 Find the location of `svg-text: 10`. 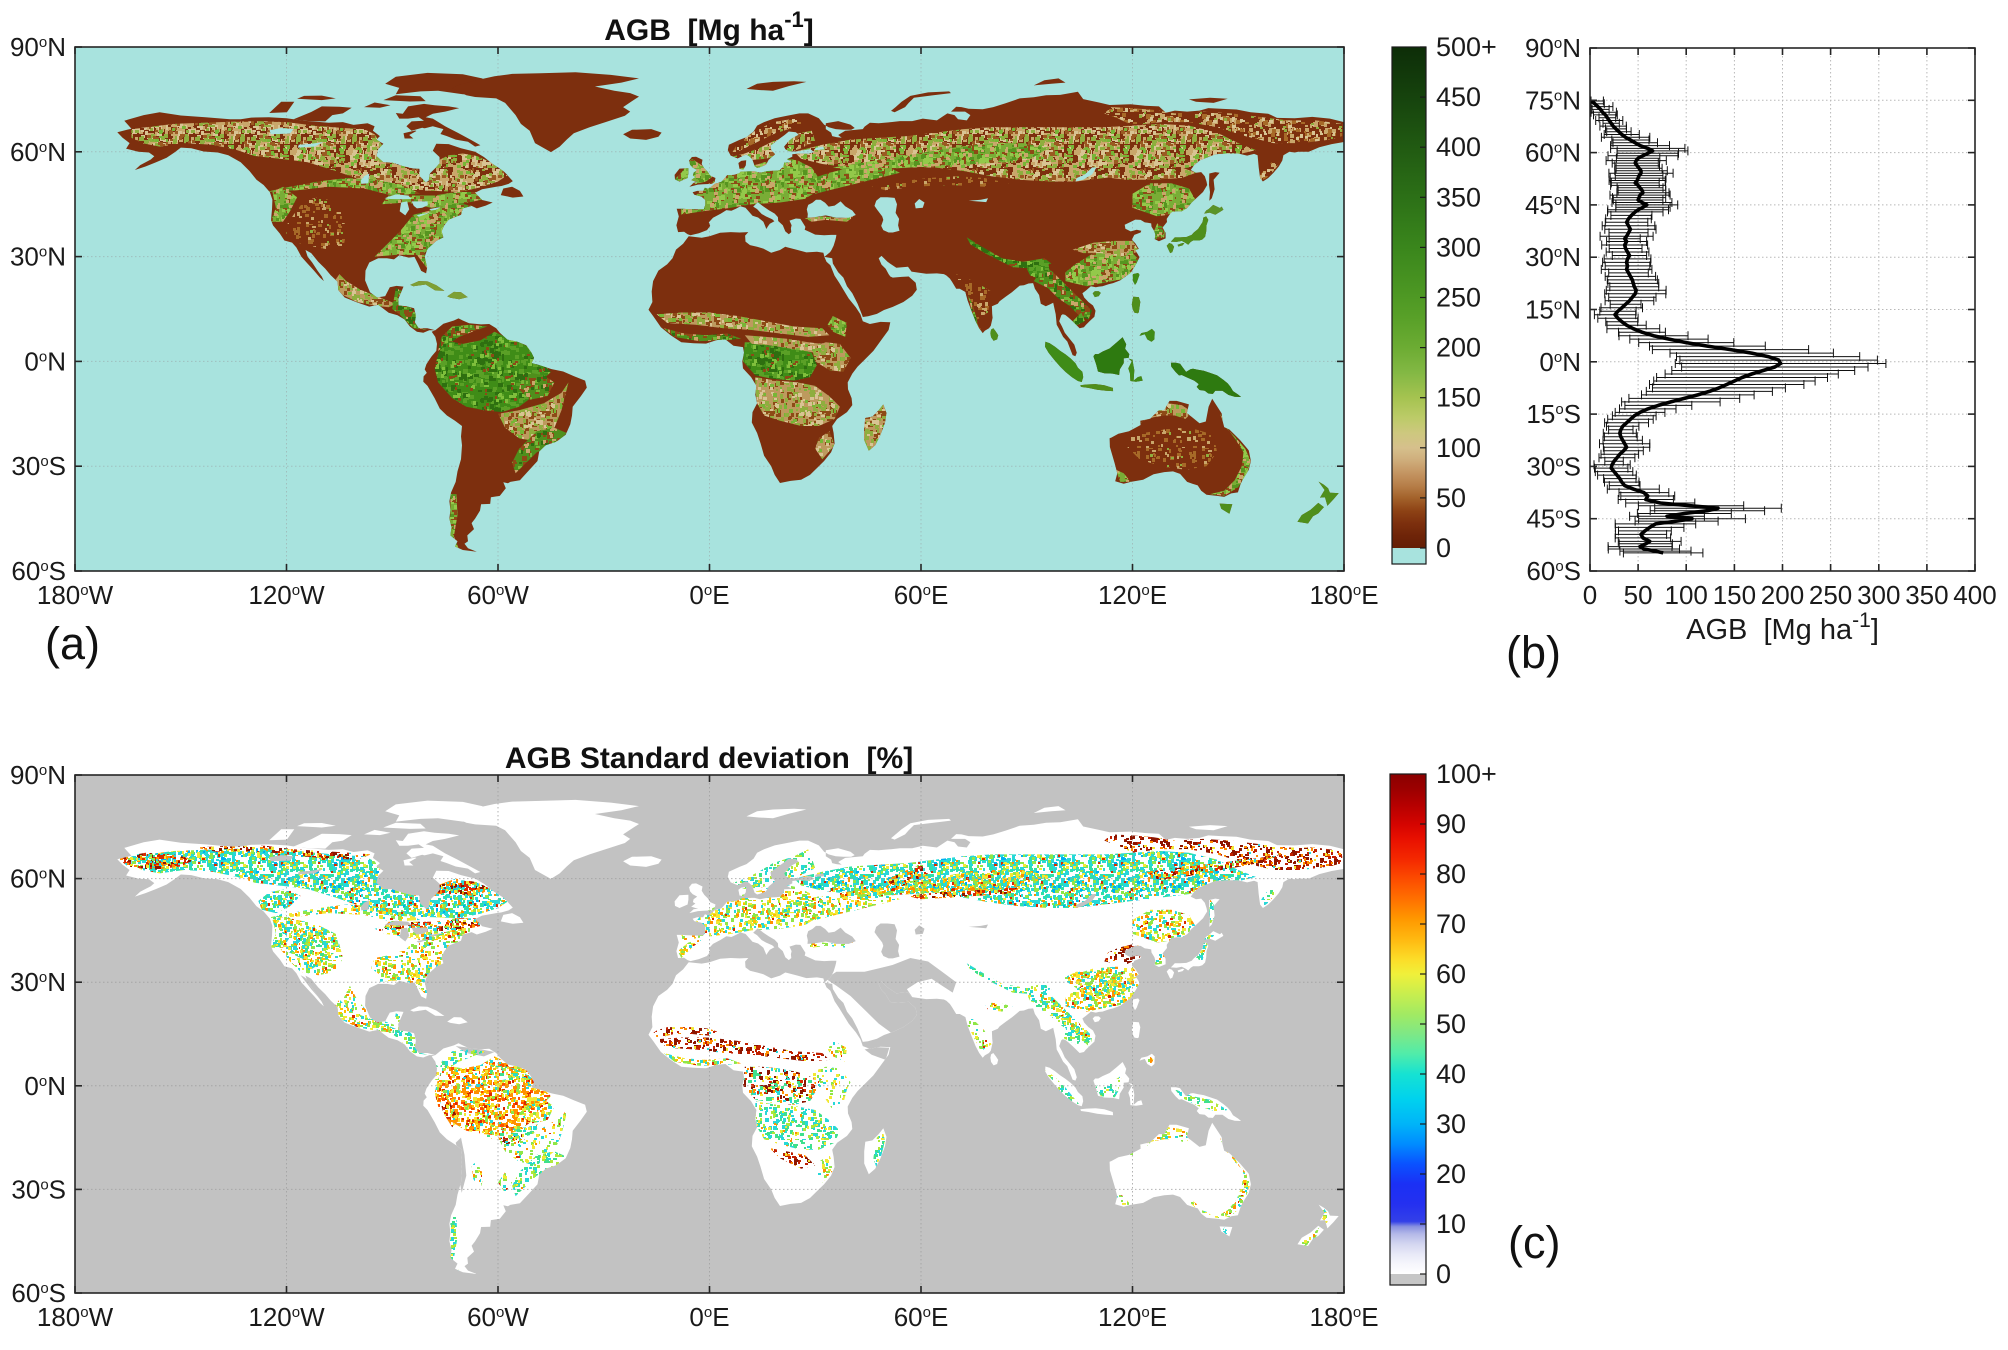

svg-text: 10 is located at coordinates (1451, 1224).